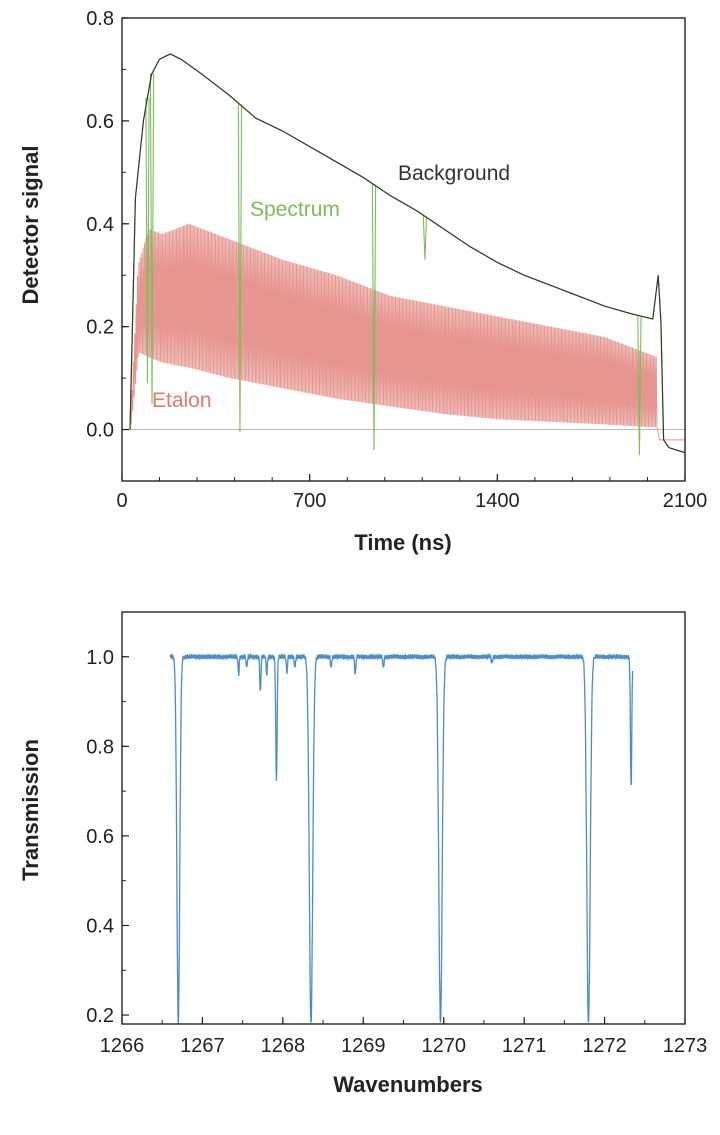 This screenshot has height=1135, width=720. What do you see at coordinates (604, 1046) in the screenshot?
I see `x-tick-label: 1272` at bounding box center [604, 1046].